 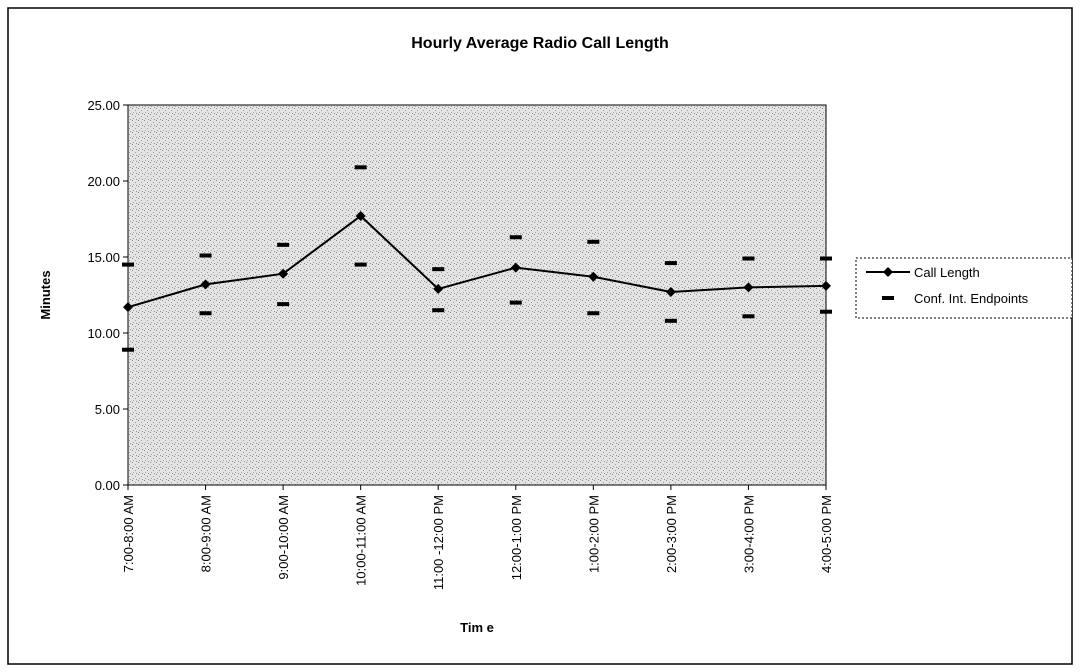 What do you see at coordinates (826, 534) in the screenshot?
I see `x-tick-label: 4:00-5:00 PM` at bounding box center [826, 534].